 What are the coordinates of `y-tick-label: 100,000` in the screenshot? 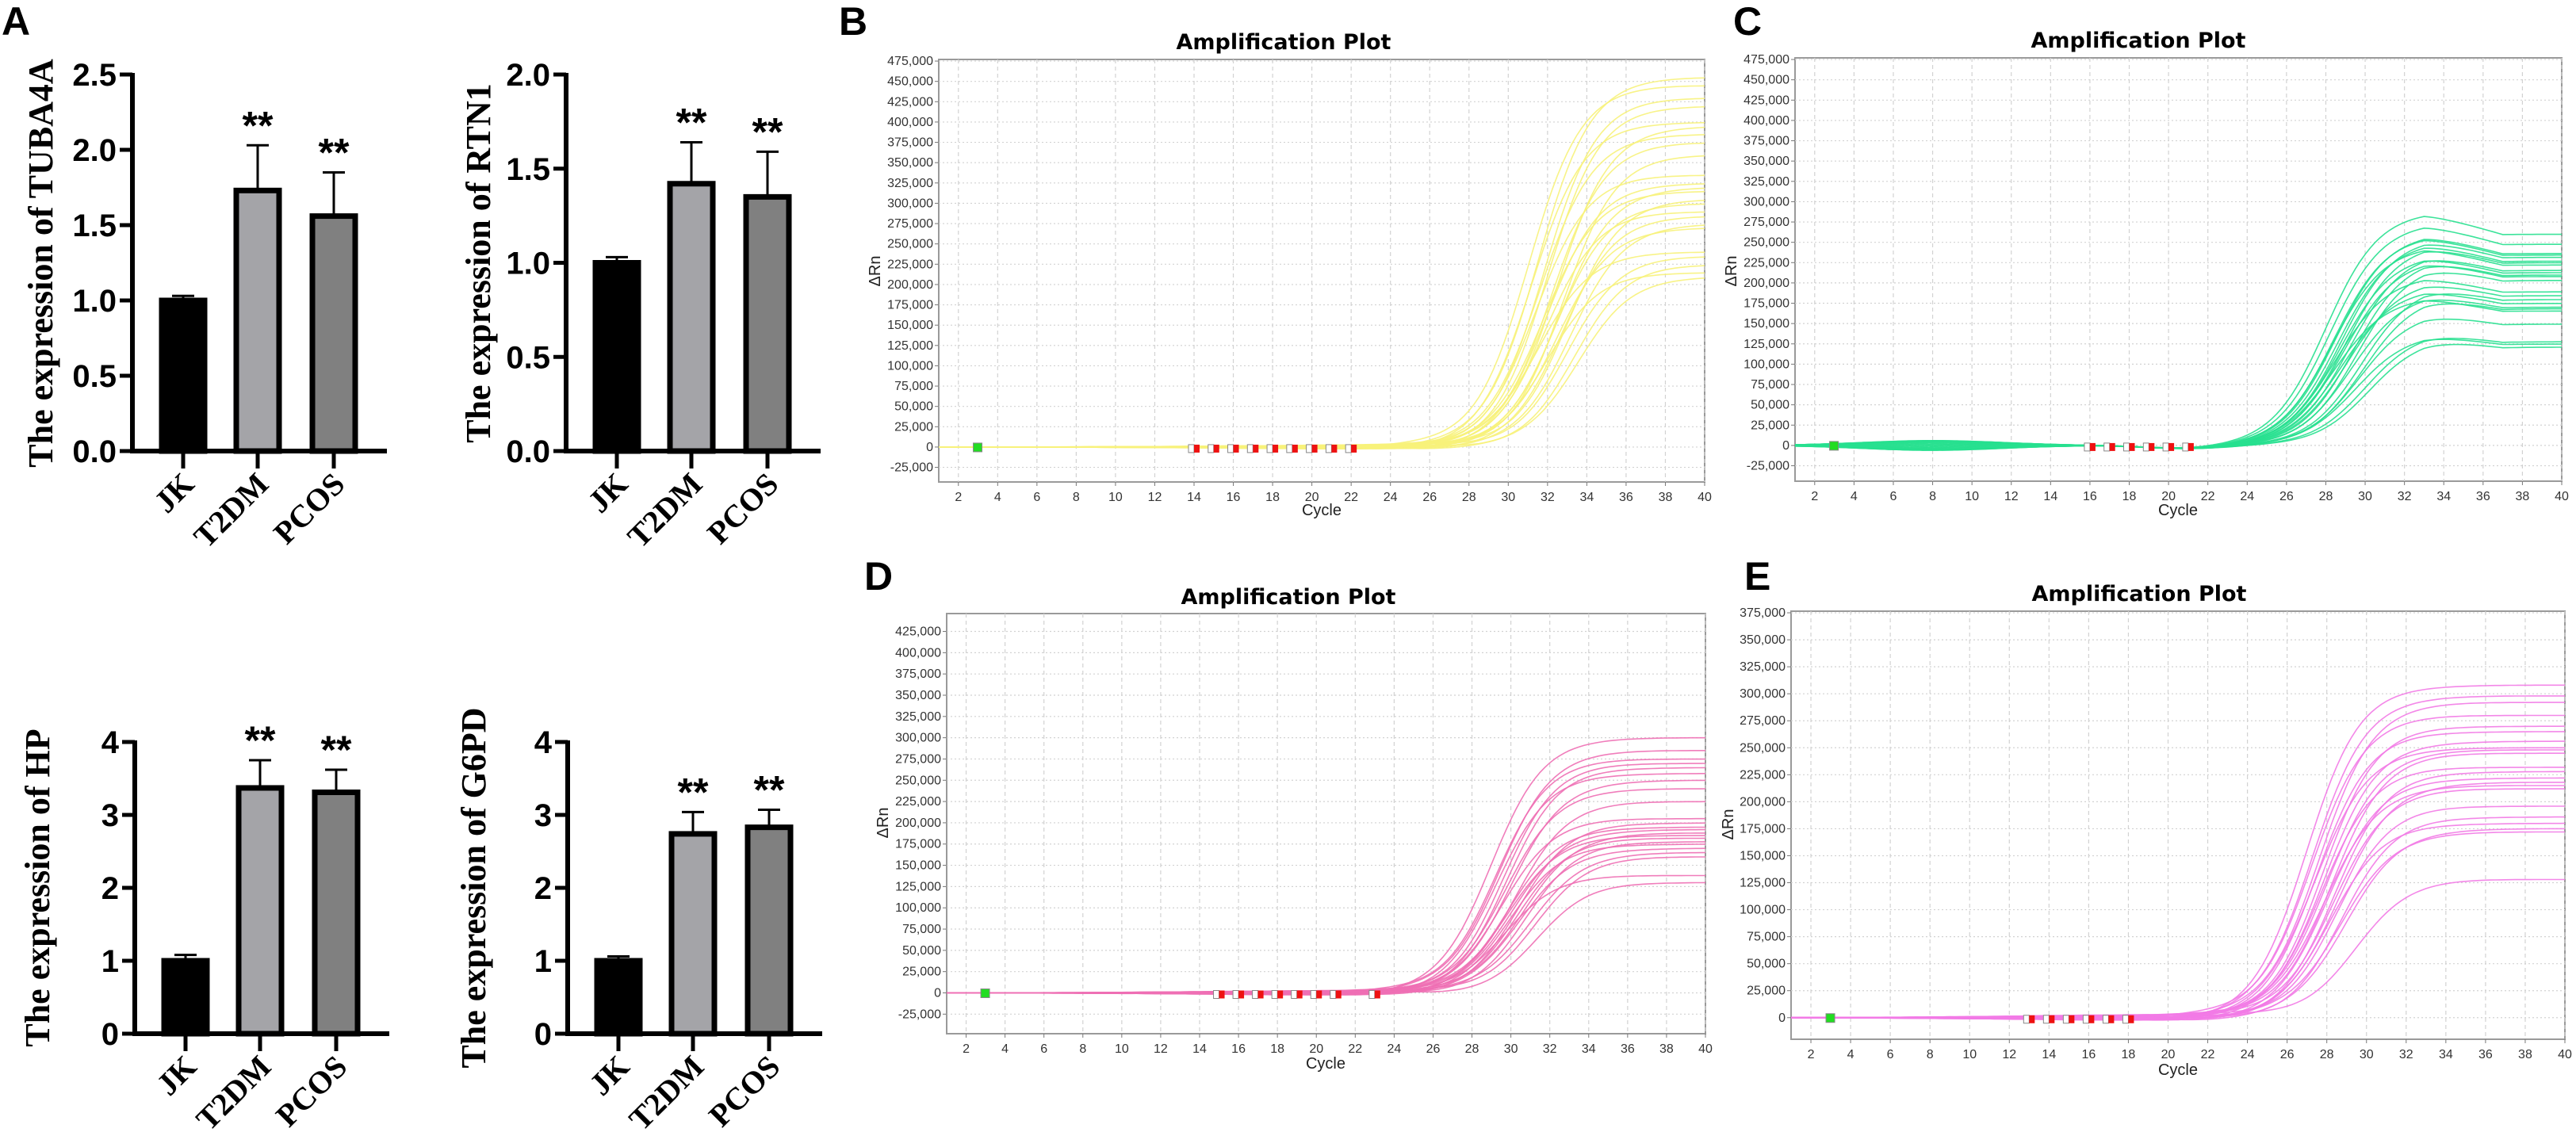 It's located at (1763, 910).